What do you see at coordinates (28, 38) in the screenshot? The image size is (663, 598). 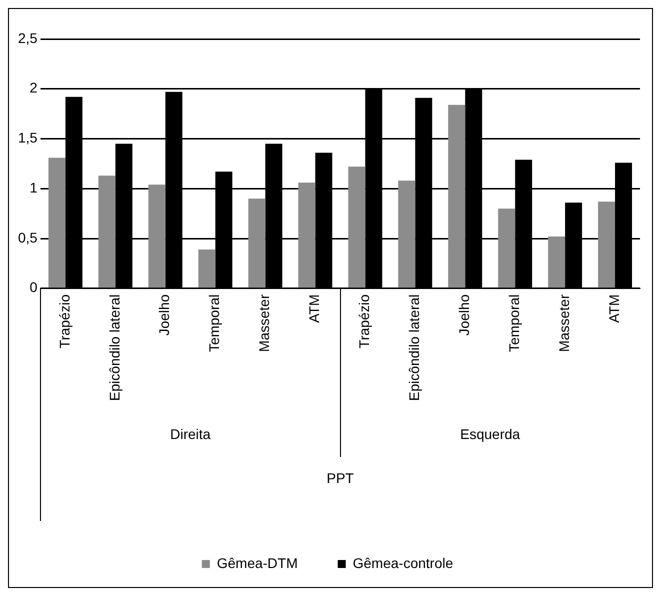 I see `y-tick-label: 2,5` at bounding box center [28, 38].